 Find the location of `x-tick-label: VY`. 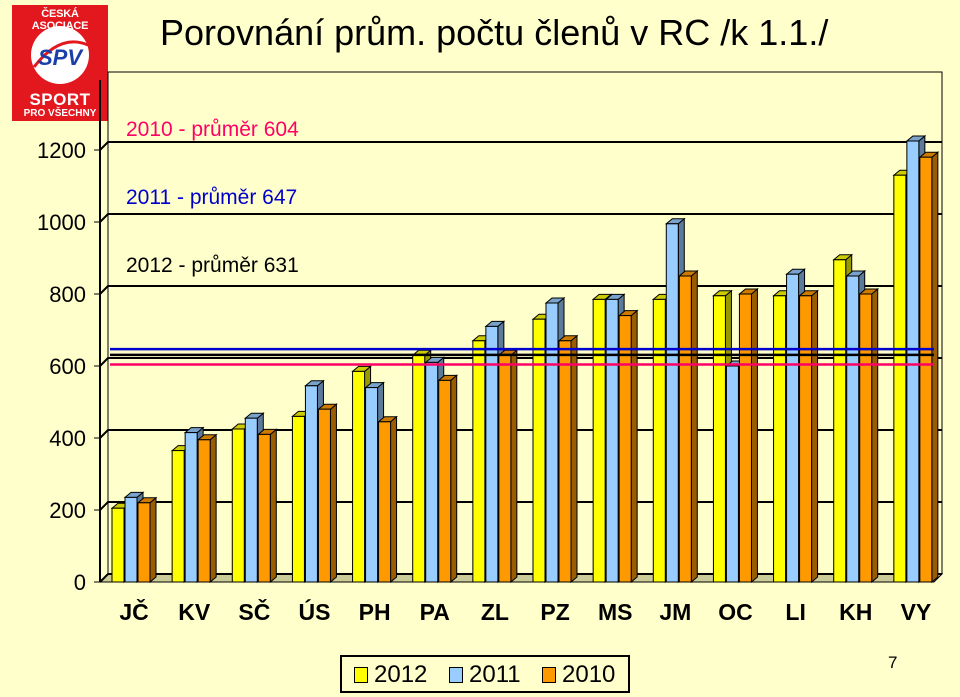

x-tick-label: VY is located at coordinates (916, 612).